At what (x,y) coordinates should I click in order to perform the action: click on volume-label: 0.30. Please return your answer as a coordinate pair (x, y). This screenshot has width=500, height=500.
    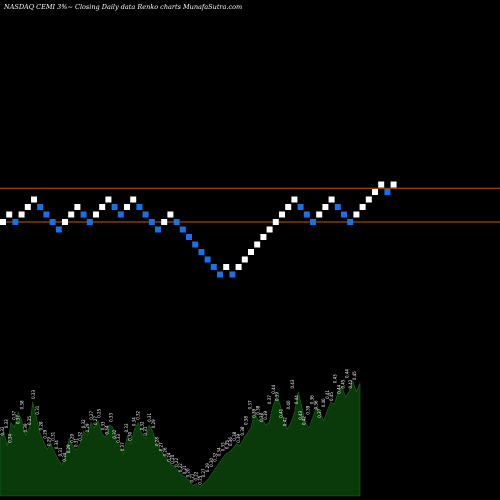
    Looking at the image, I should click on (211, 462).